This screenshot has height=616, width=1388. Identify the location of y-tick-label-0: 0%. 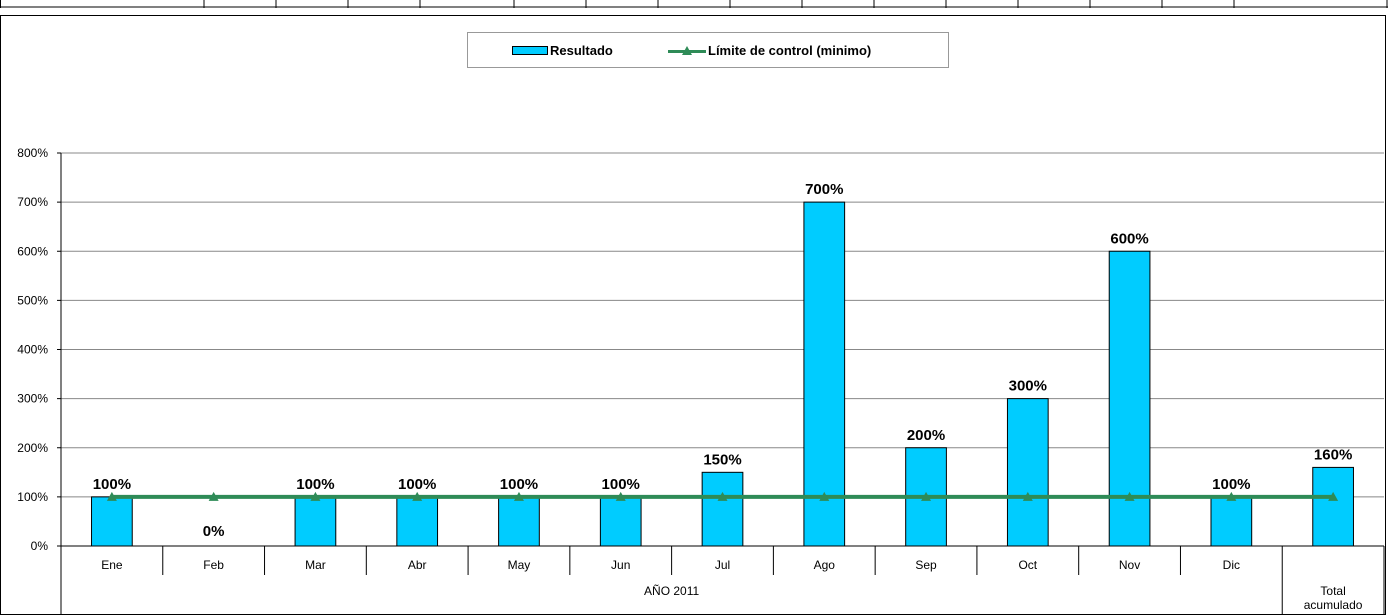
(40, 546).